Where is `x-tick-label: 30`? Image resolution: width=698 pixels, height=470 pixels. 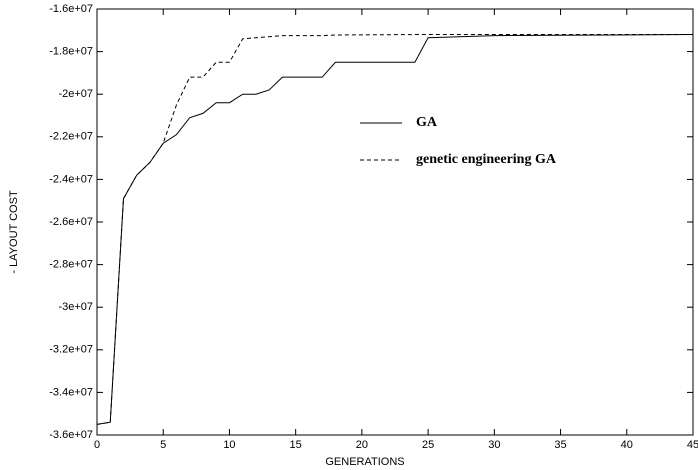 x-tick-label: 30 is located at coordinates (494, 445).